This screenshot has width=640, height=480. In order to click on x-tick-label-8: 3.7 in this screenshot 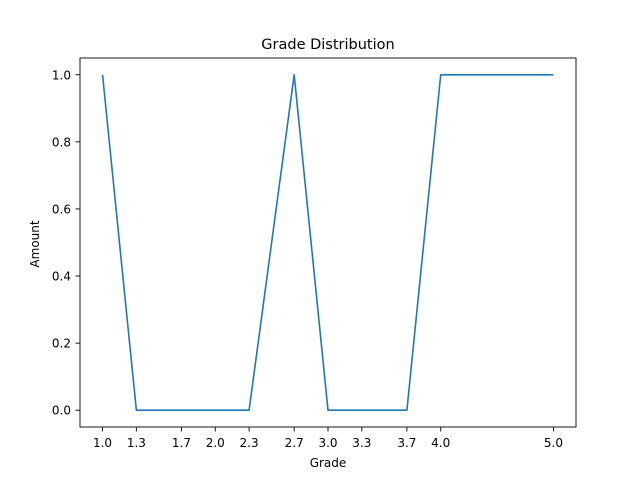, I will do `click(406, 443)`.